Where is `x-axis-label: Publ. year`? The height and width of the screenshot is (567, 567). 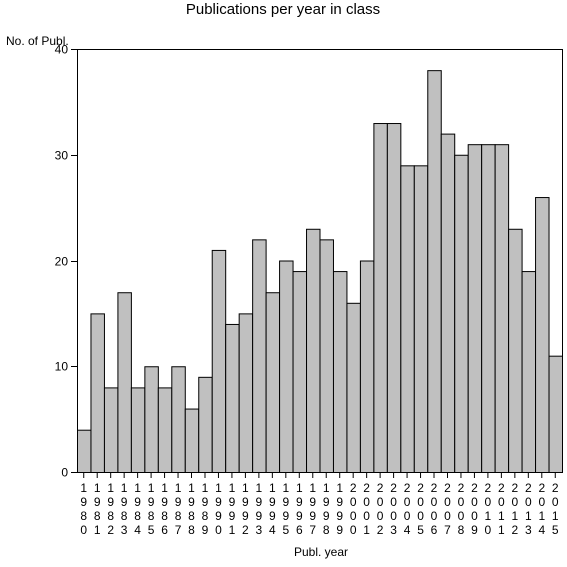 x-axis-label: Publ. year is located at coordinates (321, 552).